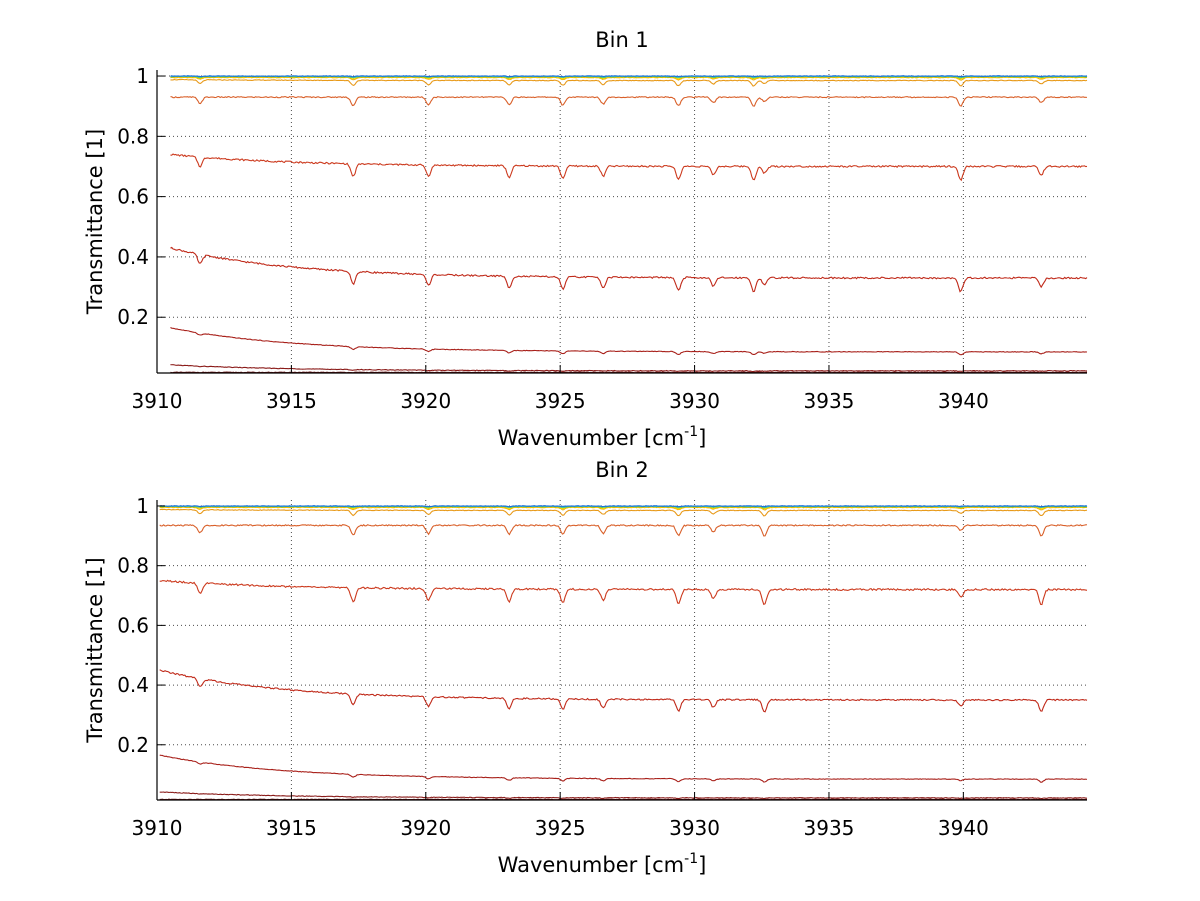 The height and width of the screenshot is (901, 1200). I want to click on chart-title: Bin 1, so click(622, 40).